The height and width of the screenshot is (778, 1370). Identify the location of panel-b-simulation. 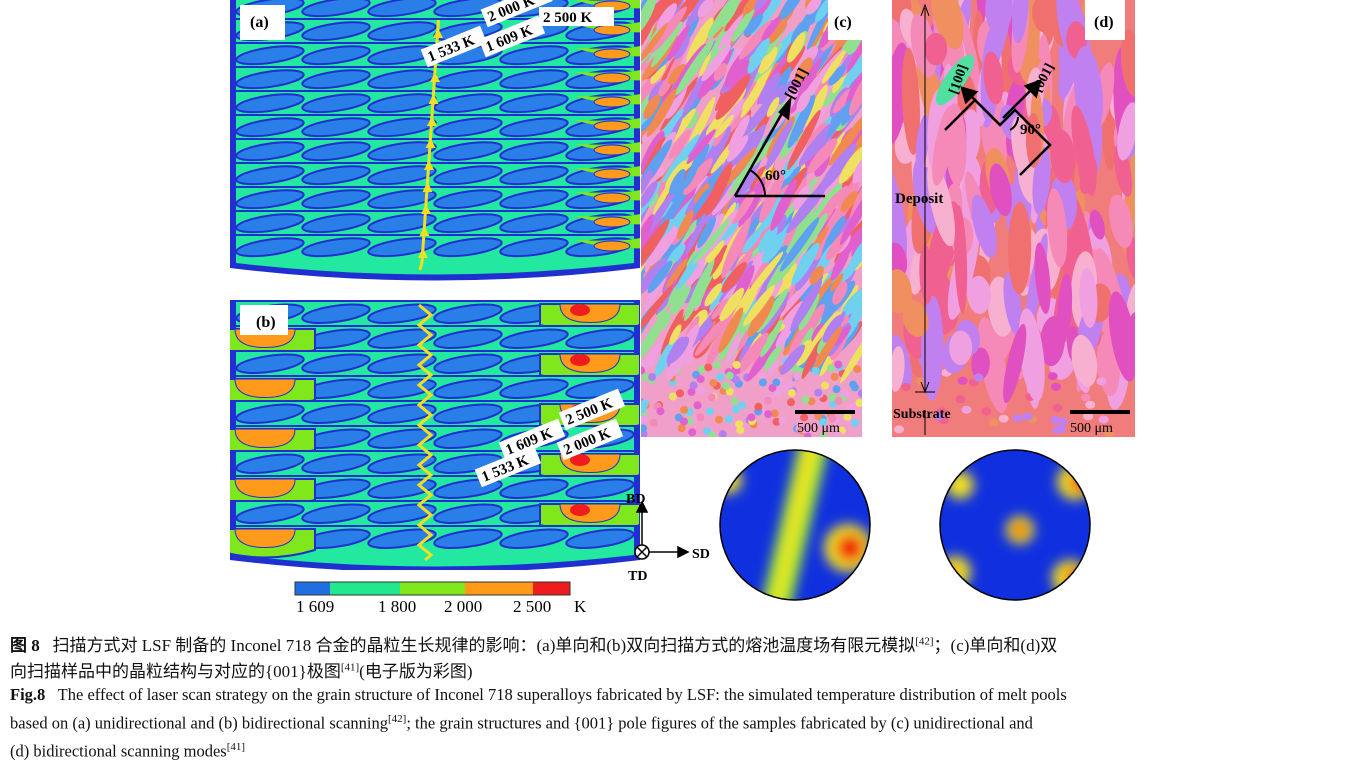
(435, 435).